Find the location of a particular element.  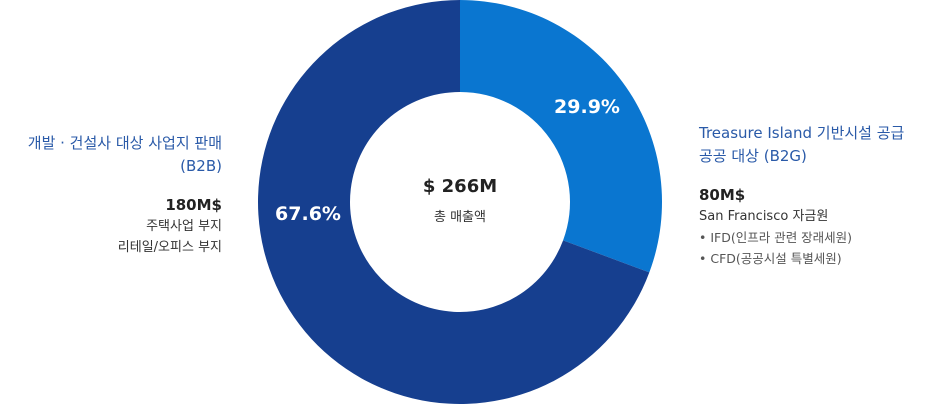

b2b-title-line1: 개발 · 건설사 대상 사업지 판매 is located at coordinates (124, 143).